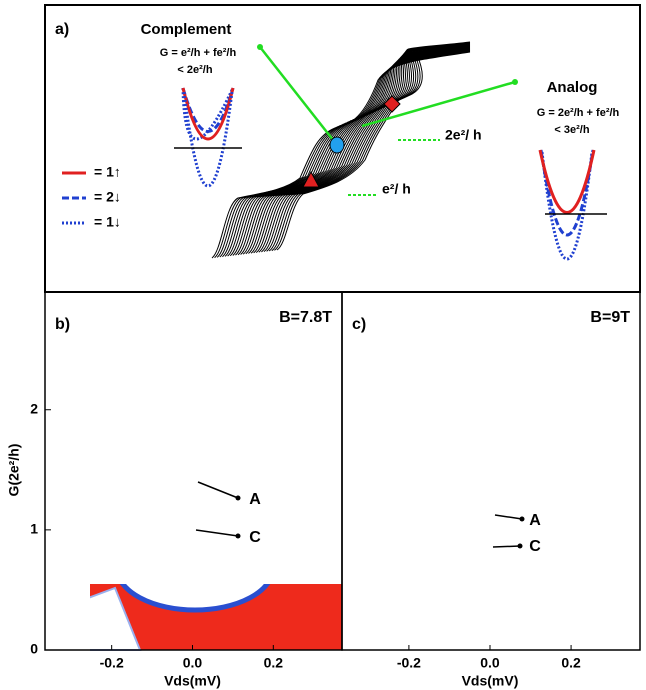 The width and height of the screenshot is (646, 690). Describe the element at coordinates (311, 179) in the screenshot. I see `triangle-marker` at that location.